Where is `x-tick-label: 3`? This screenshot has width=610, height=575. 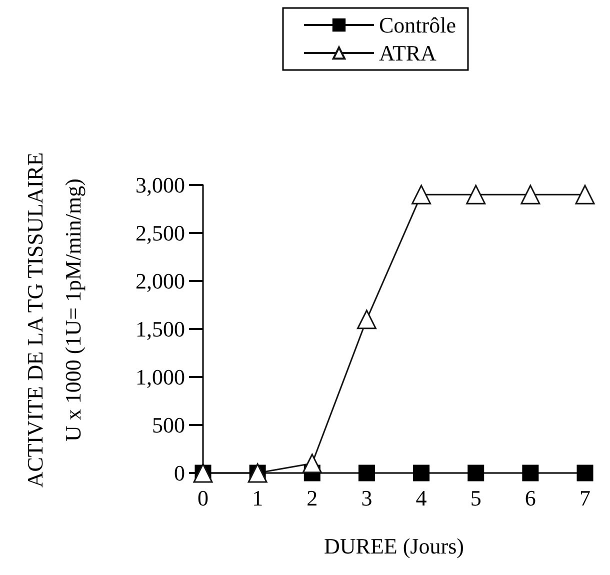 x-tick-label: 3 is located at coordinates (366, 498).